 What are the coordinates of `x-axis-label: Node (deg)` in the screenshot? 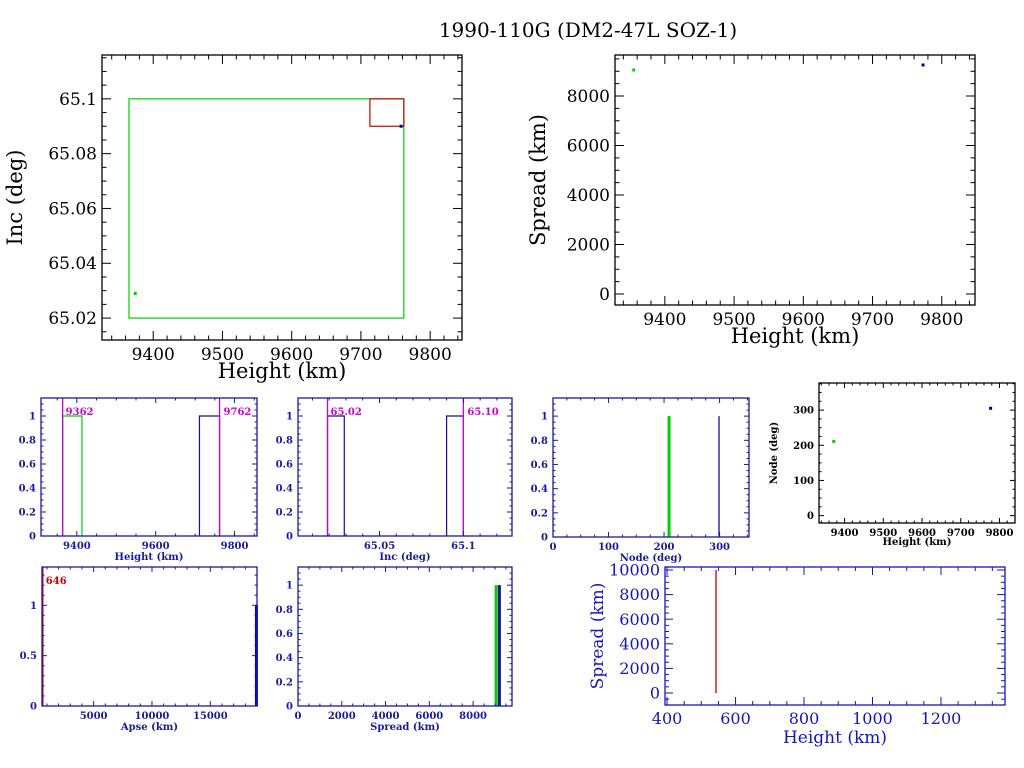 It's located at (651, 558).